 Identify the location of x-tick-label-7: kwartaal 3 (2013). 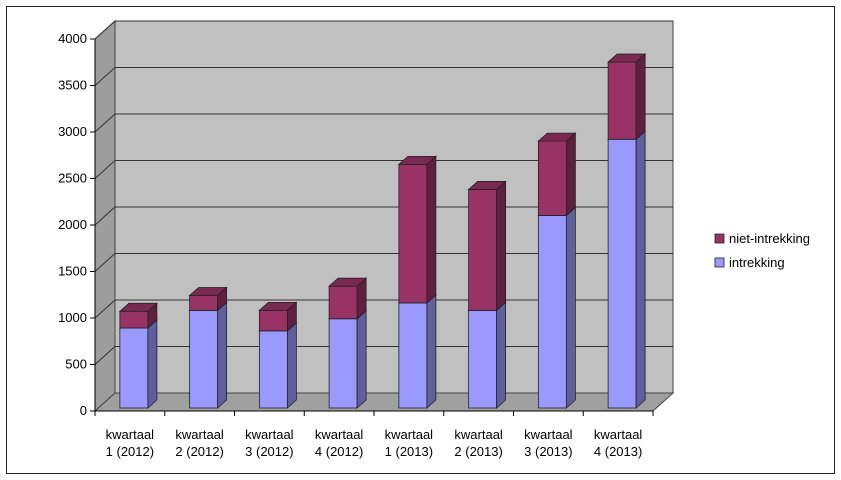
(548, 443).